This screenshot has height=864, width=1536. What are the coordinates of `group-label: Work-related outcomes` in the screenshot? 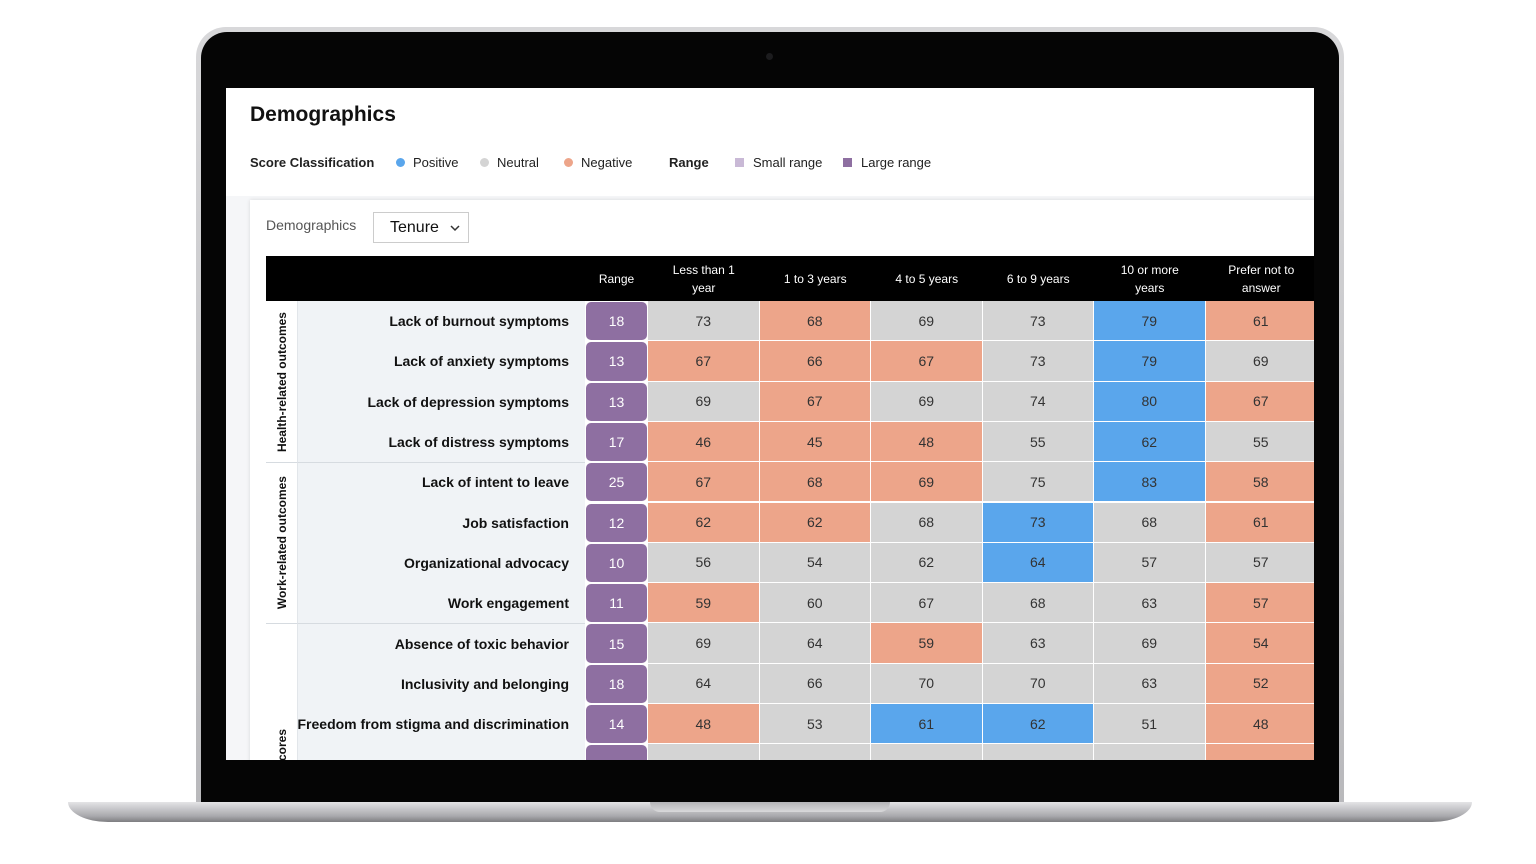 It's located at (282, 542).